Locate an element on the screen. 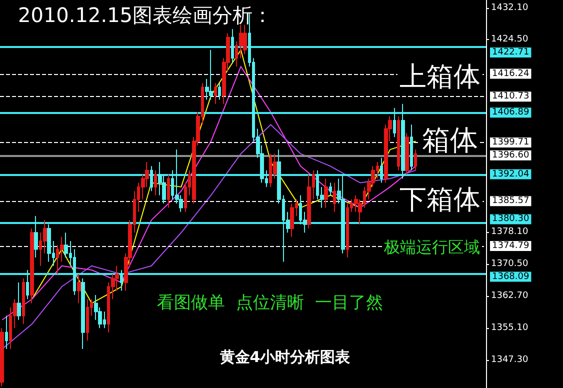  ref-line-label: 1392.04 is located at coordinates (511, 174).